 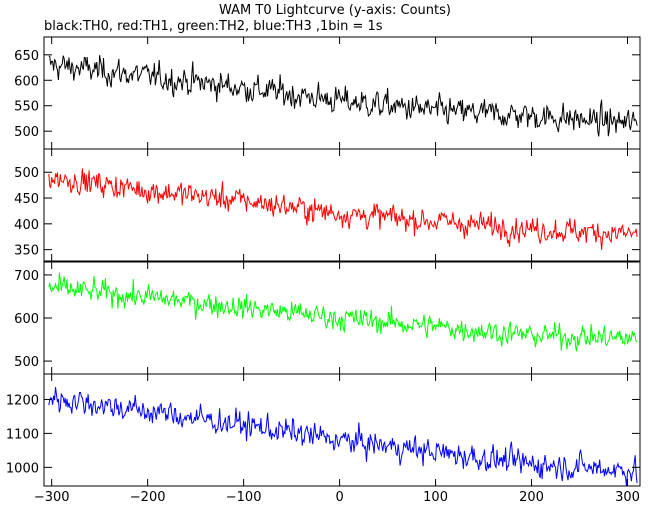 What do you see at coordinates (335, 10) in the screenshot?
I see `chart-title: WAM T0 Lightcurve (y-axis: Counts)` at bounding box center [335, 10].